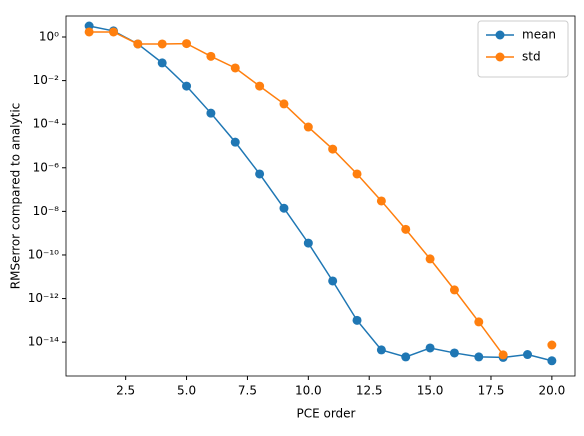 Image resolution: width=584 pixels, height=436 pixels. Describe the element at coordinates (46, 211) in the screenshot. I see `y-tick-label: 10⁻⁸` at that location.